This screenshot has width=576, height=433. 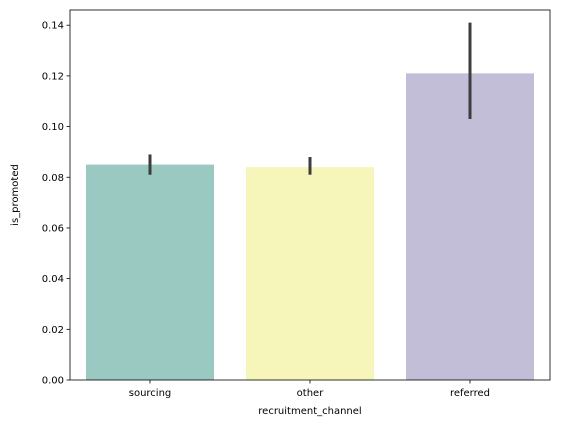 What do you see at coordinates (53, 228) in the screenshot?
I see `y-tick-label: 0.06` at bounding box center [53, 228].